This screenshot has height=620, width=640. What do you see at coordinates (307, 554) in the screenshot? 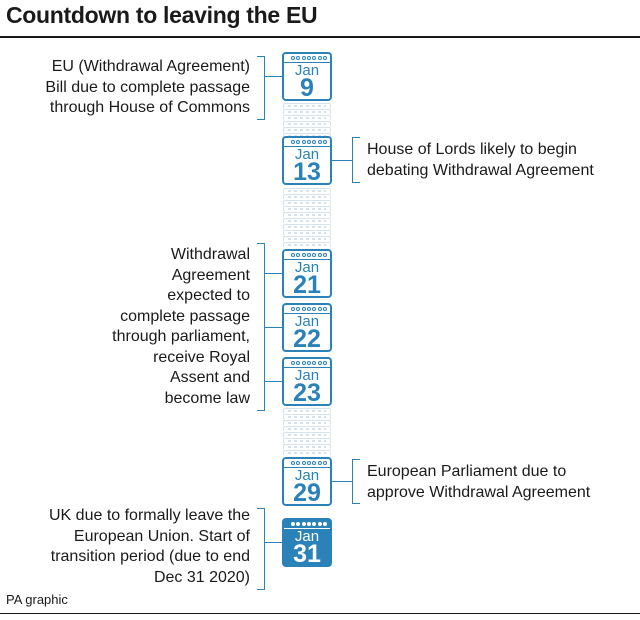
I see `calendar-day: 31` at bounding box center [307, 554].